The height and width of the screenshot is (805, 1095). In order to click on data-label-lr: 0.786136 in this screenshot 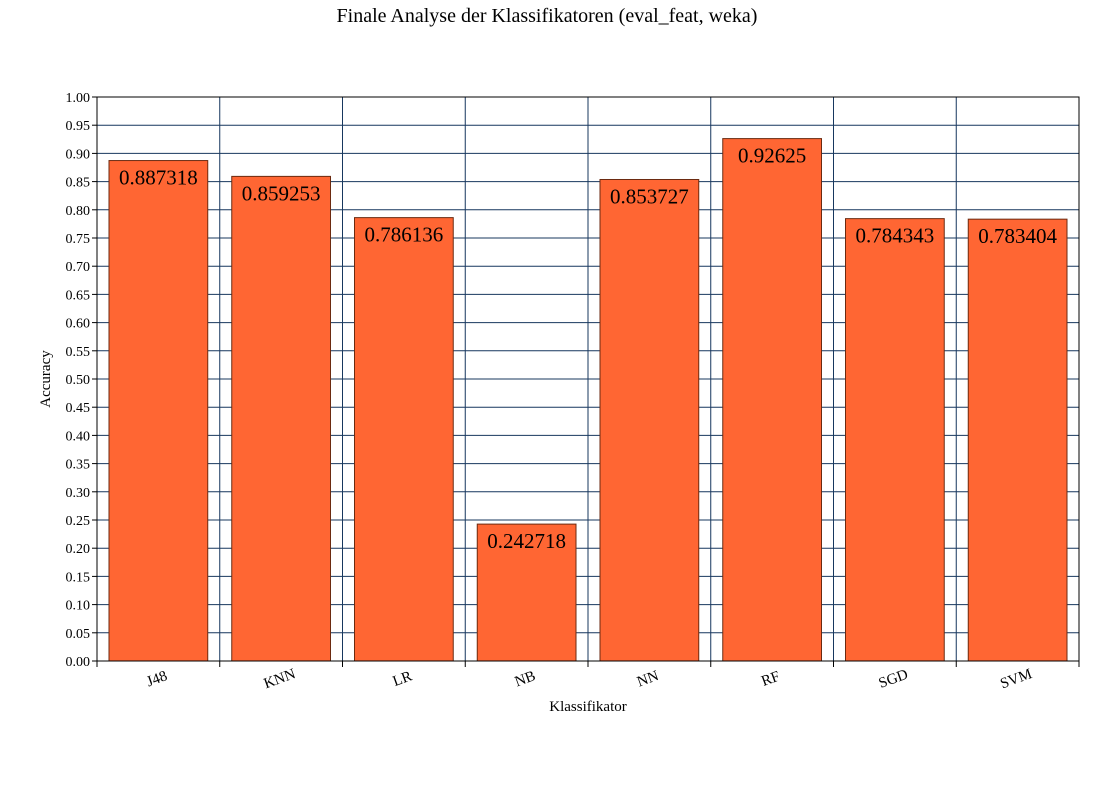, I will do `click(404, 235)`.